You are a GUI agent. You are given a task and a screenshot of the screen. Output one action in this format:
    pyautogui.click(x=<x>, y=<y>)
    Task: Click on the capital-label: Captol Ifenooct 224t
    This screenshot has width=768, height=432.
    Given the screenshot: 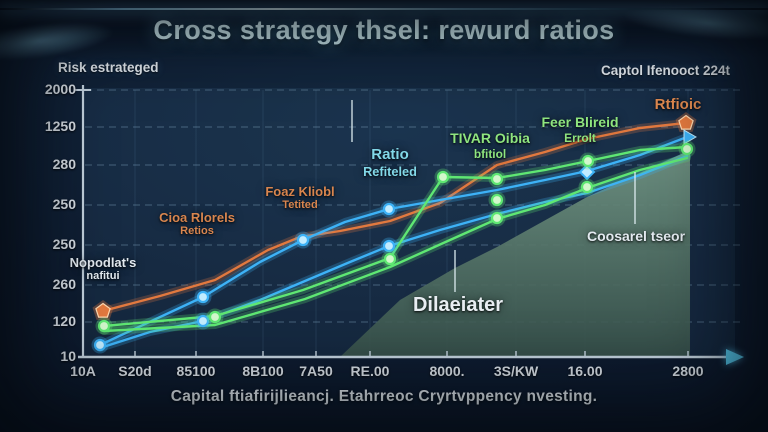 What is the action you would take?
    pyautogui.click(x=665, y=70)
    